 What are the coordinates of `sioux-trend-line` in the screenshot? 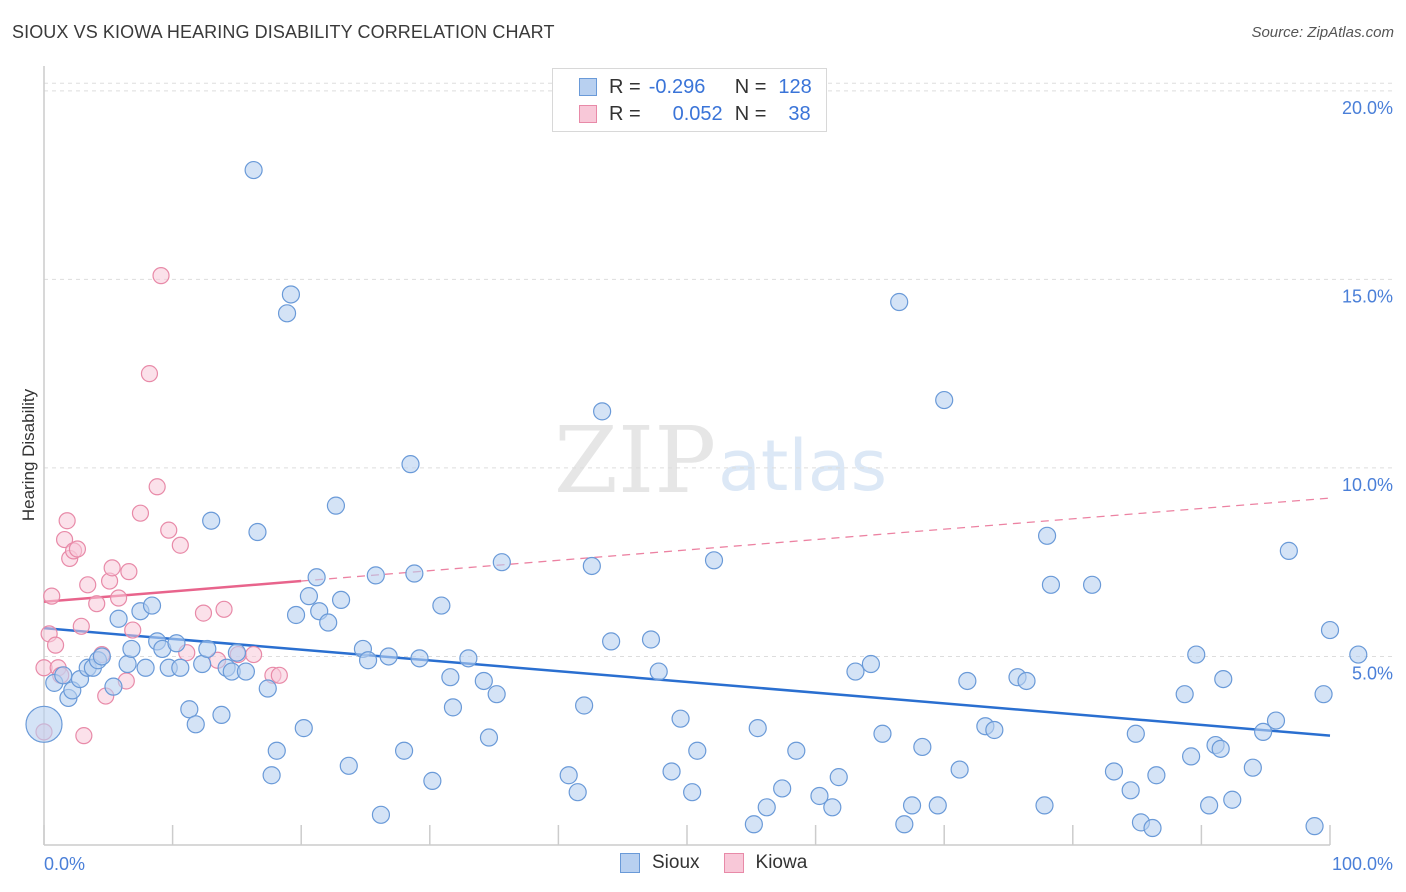 It's located at (687, 681).